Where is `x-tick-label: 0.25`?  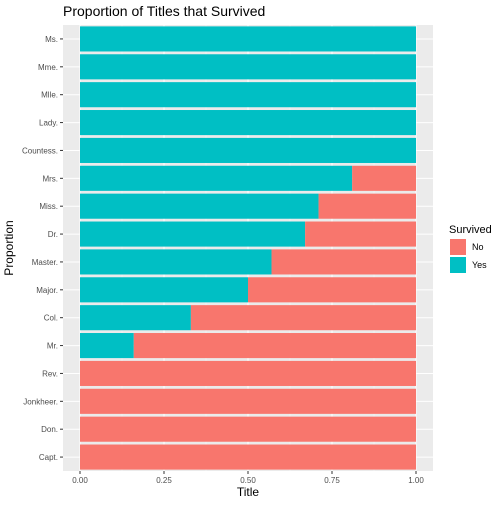 x-tick-label: 0.25 is located at coordinates (164, 480).